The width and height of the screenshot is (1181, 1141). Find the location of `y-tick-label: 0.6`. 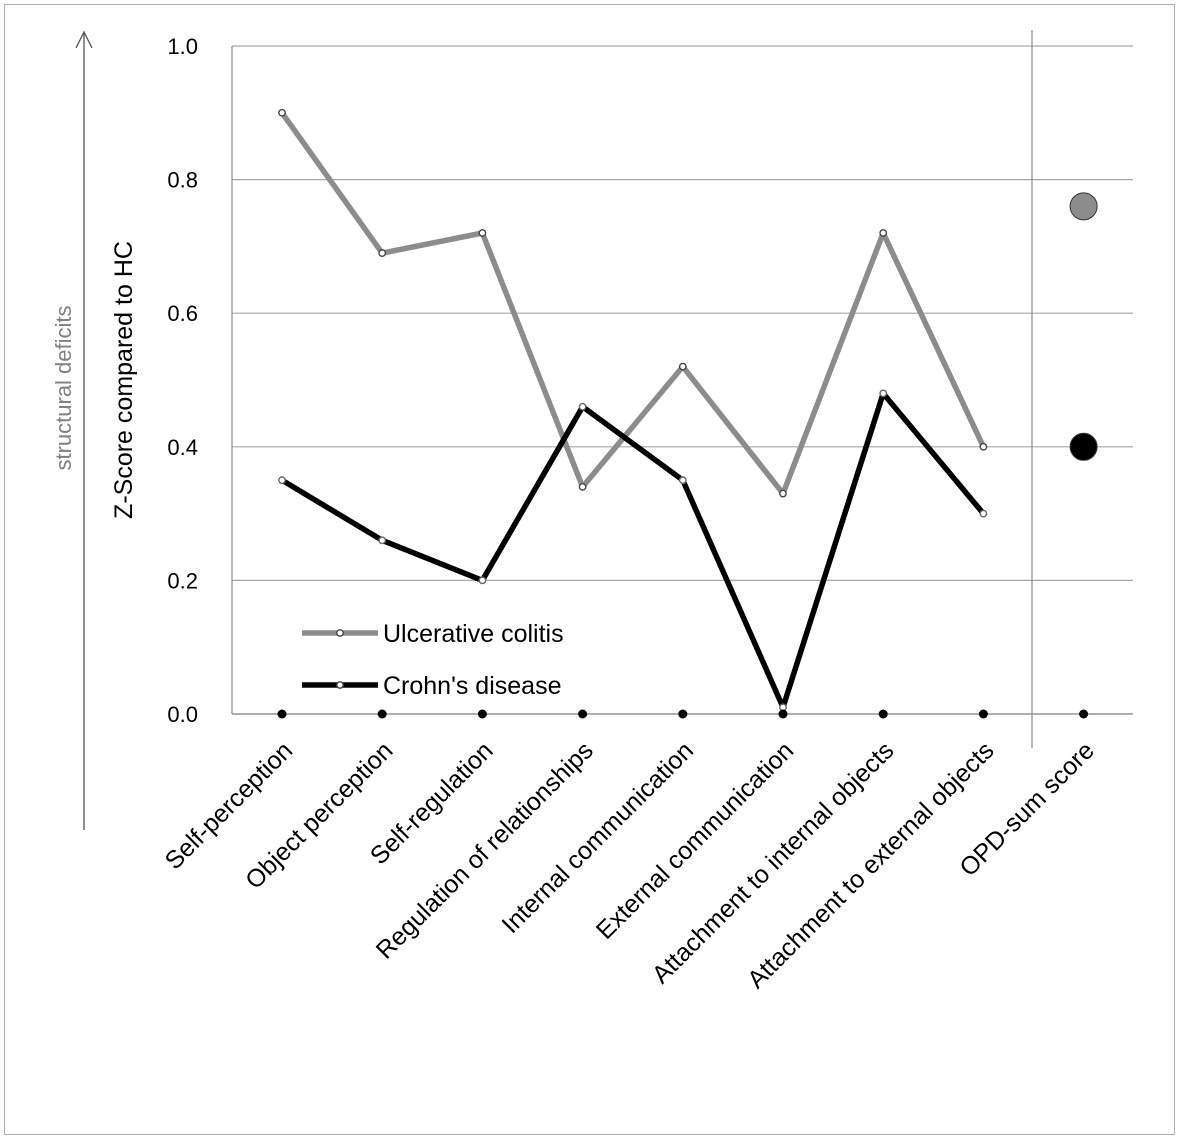

y-tick-label: 0.6 is located at coordinates (182, 313).